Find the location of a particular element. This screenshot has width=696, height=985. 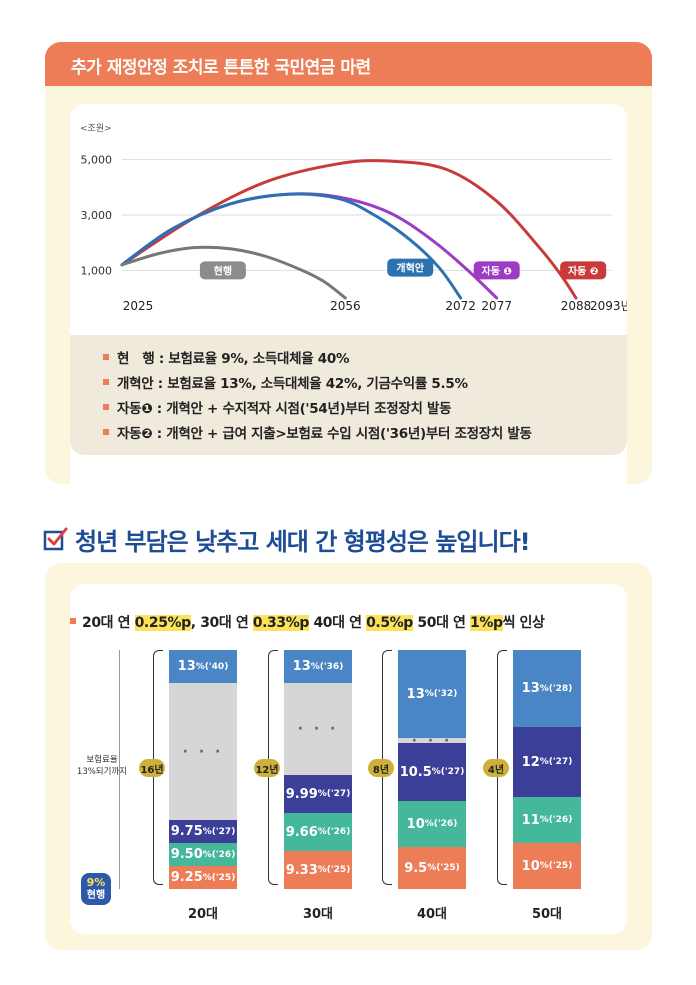

y-tick-label: 1,000 is located at coordinates (97, 270).